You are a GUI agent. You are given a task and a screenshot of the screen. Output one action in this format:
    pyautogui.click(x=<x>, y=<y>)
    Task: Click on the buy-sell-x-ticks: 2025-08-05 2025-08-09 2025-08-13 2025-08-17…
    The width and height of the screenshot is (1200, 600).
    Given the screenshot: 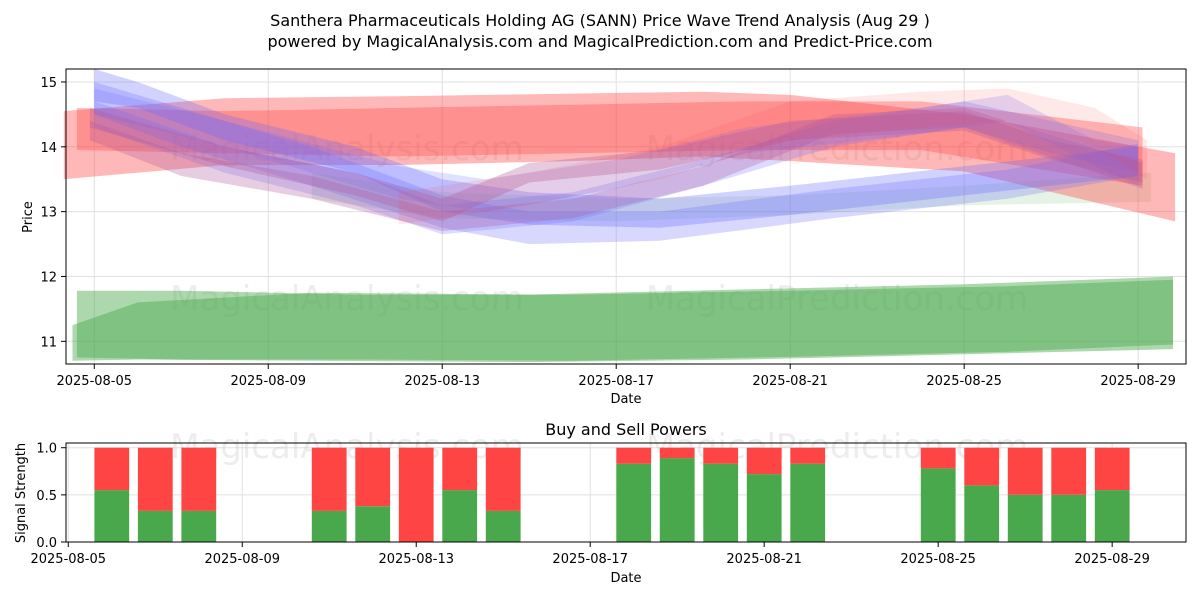 What is the action you would take?
    pyautogui.click(x=590, y=554)
    